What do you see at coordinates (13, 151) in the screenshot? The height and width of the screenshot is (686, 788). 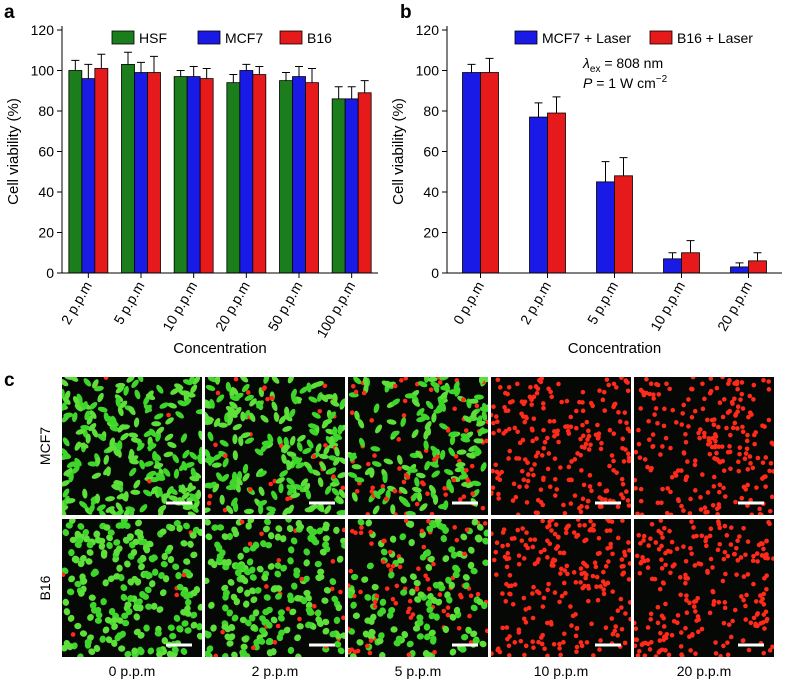 I see `y-axis-title: Cell viability (%)` at bounding box center [13, 151].